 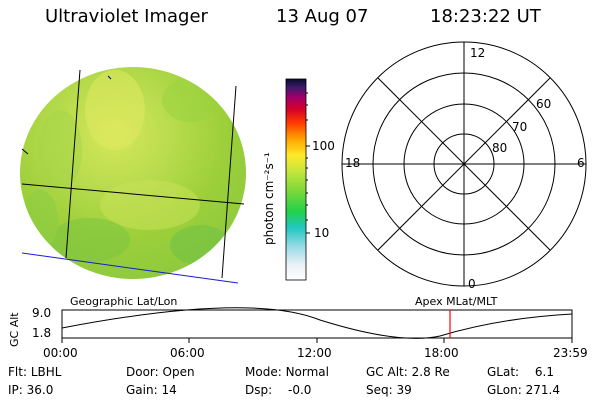 I want to click on mlt-label-18: 18, so click(x=353, y=163).